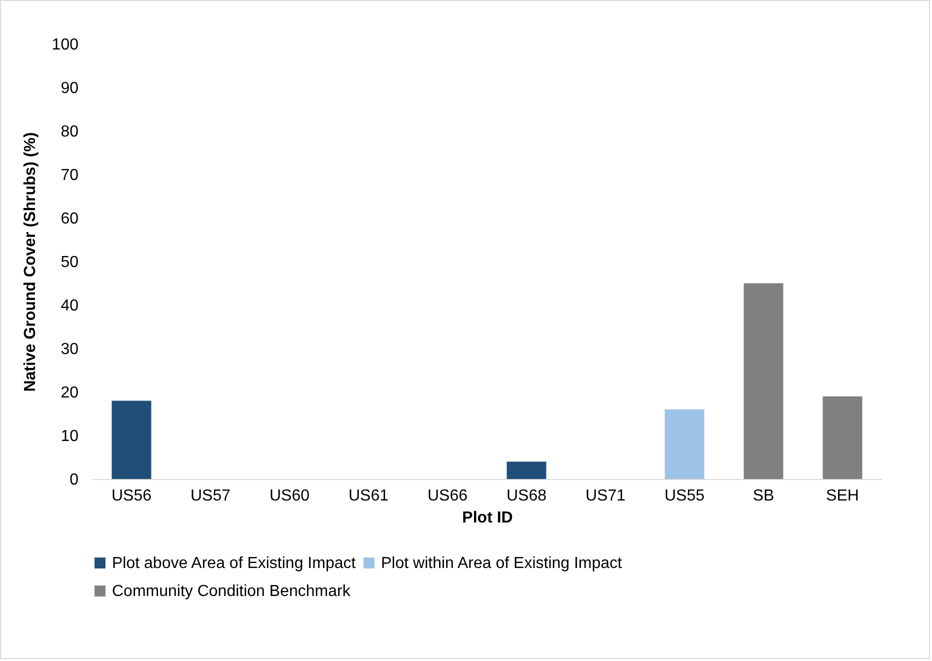 This screenshot has width=932, height=661. Describe the element at coordinates (487, 518) in the screenshot. I see `x-axis-title: Plot ID` at that location.